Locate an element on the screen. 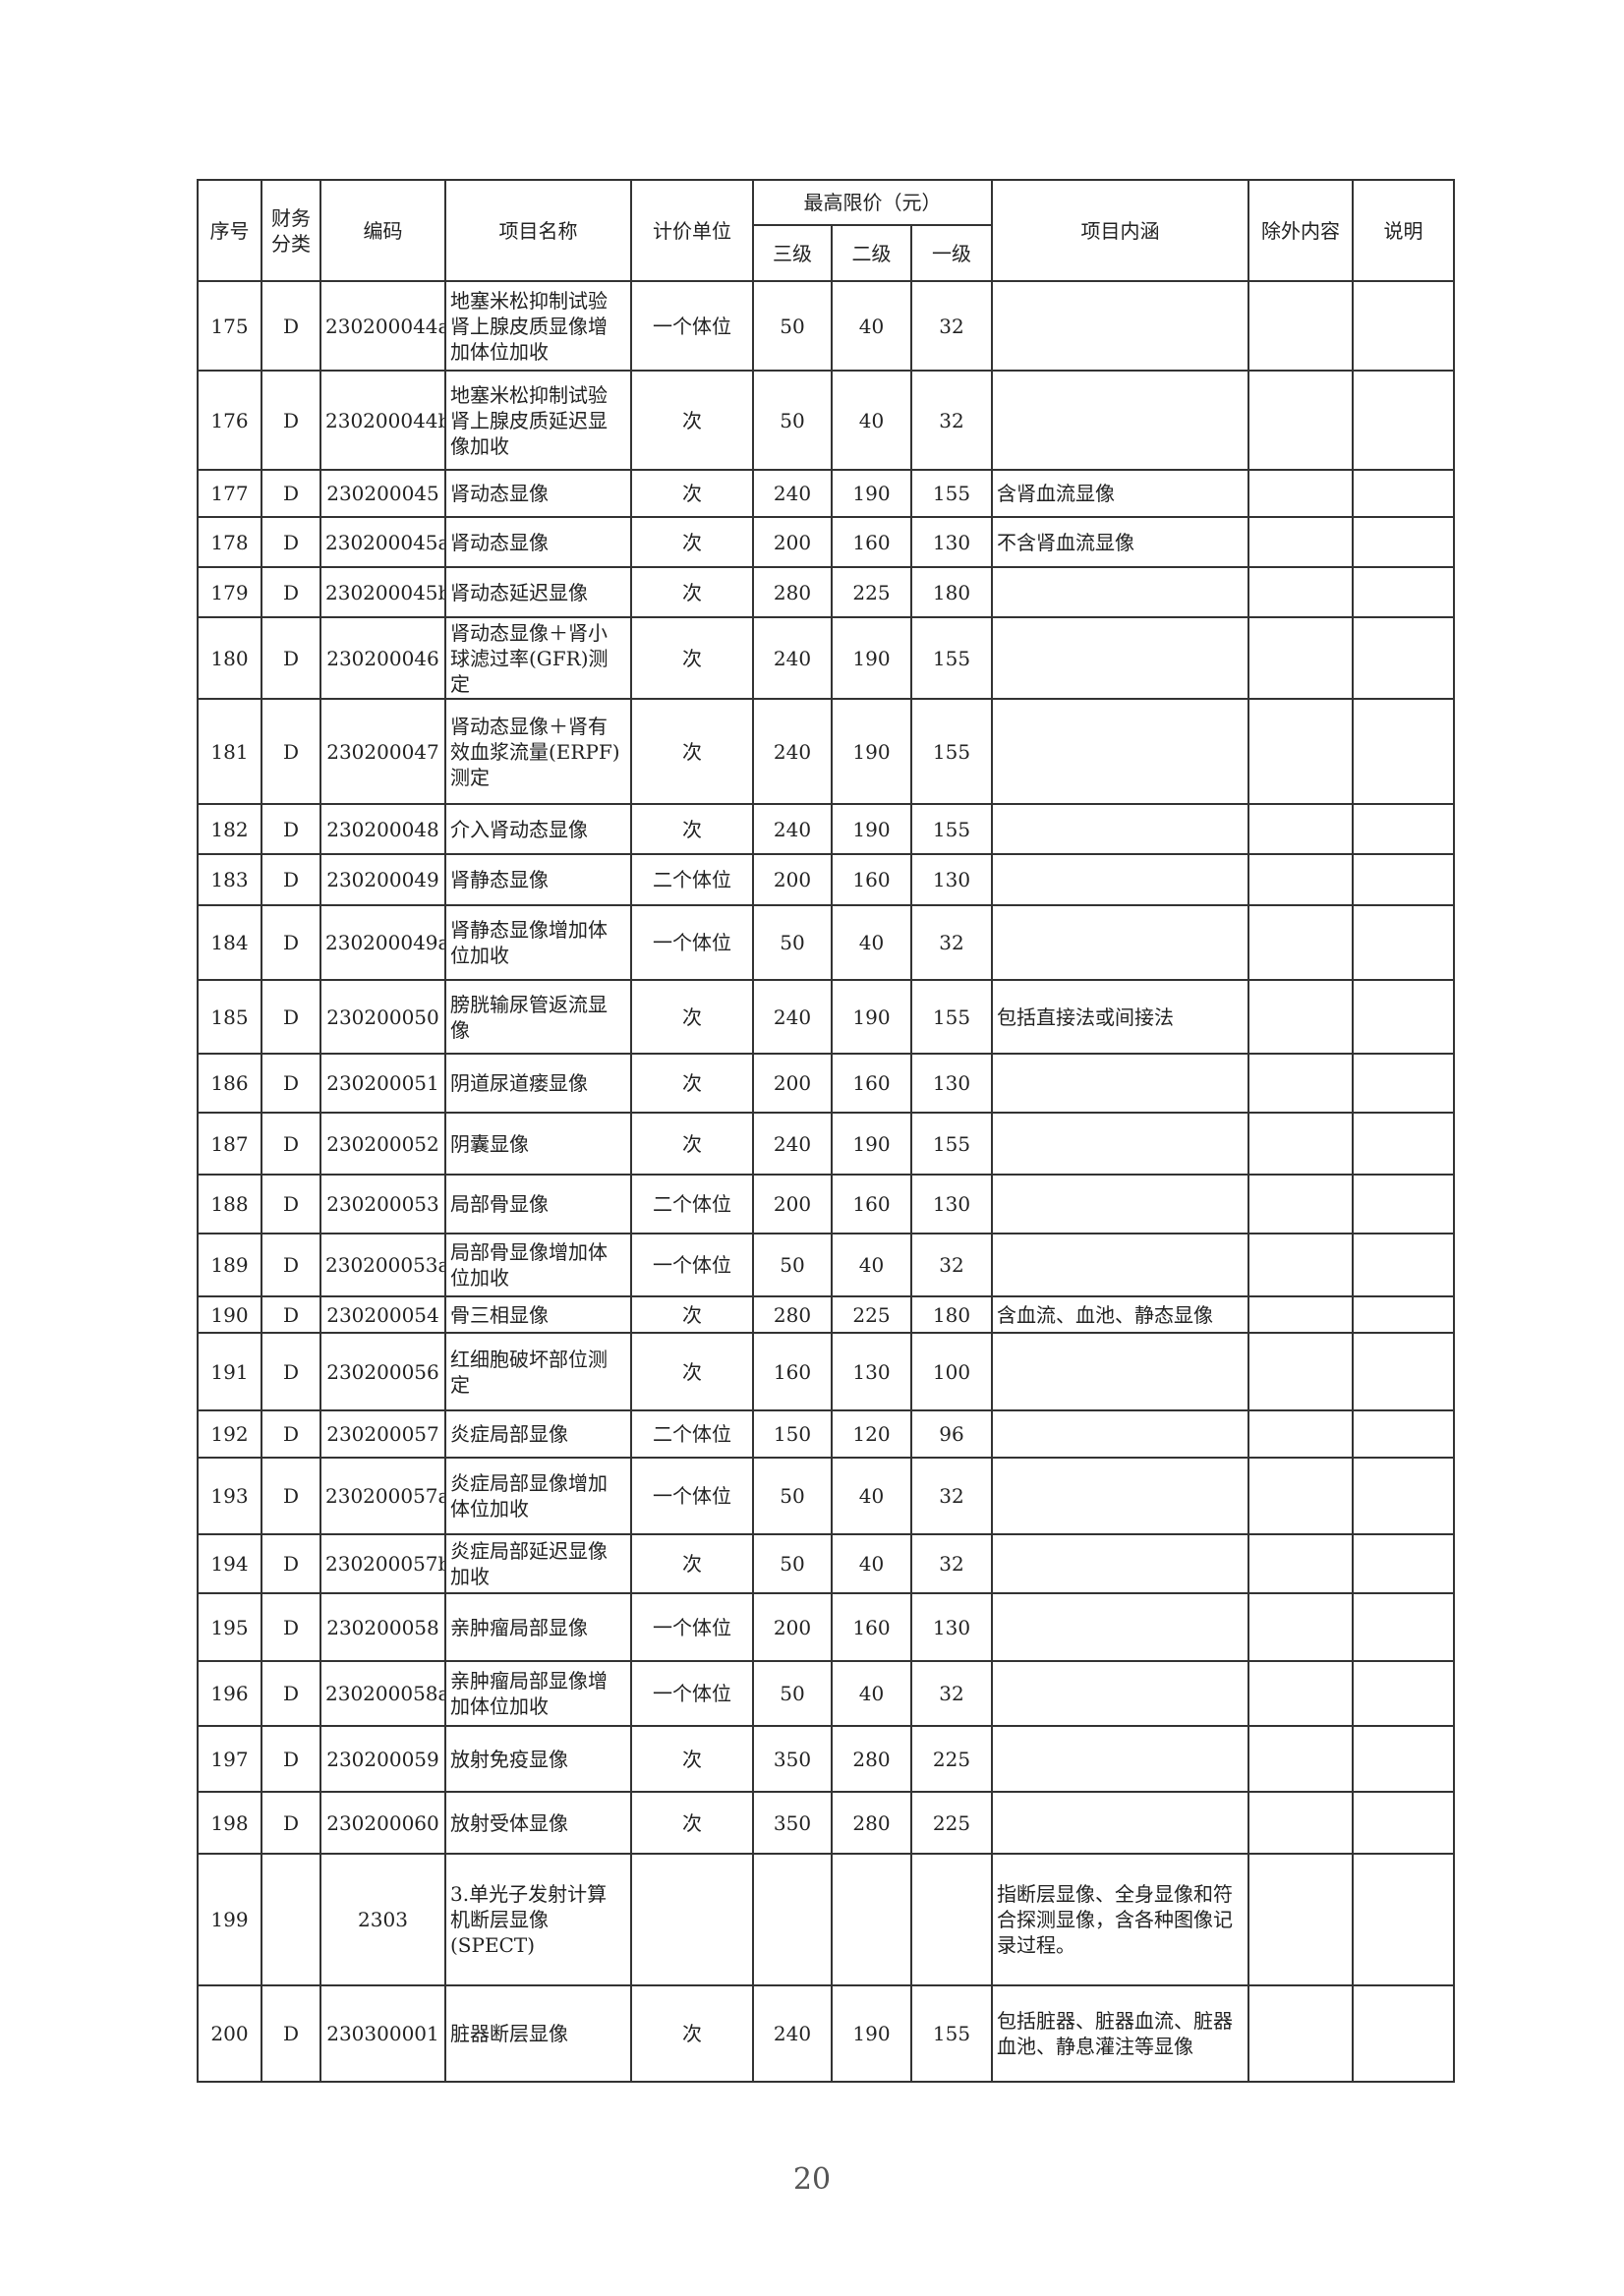 This screenshot has width=1624, height=2296. header-level2: 二级 is located at coordinates (871, 253).